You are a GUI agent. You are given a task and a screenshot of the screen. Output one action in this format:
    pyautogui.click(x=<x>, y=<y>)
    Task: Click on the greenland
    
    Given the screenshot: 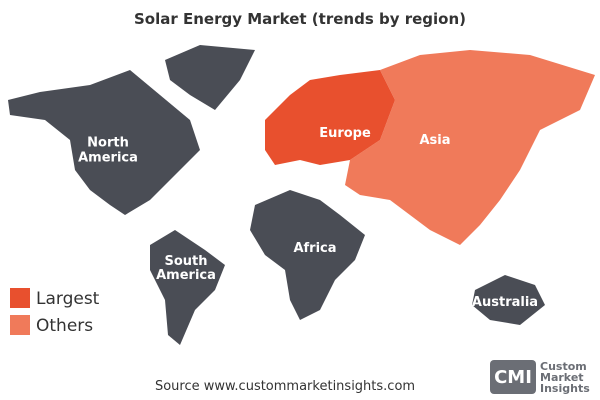 What is the action you would take?
    pyautogui.click(x=210, y=77)
    